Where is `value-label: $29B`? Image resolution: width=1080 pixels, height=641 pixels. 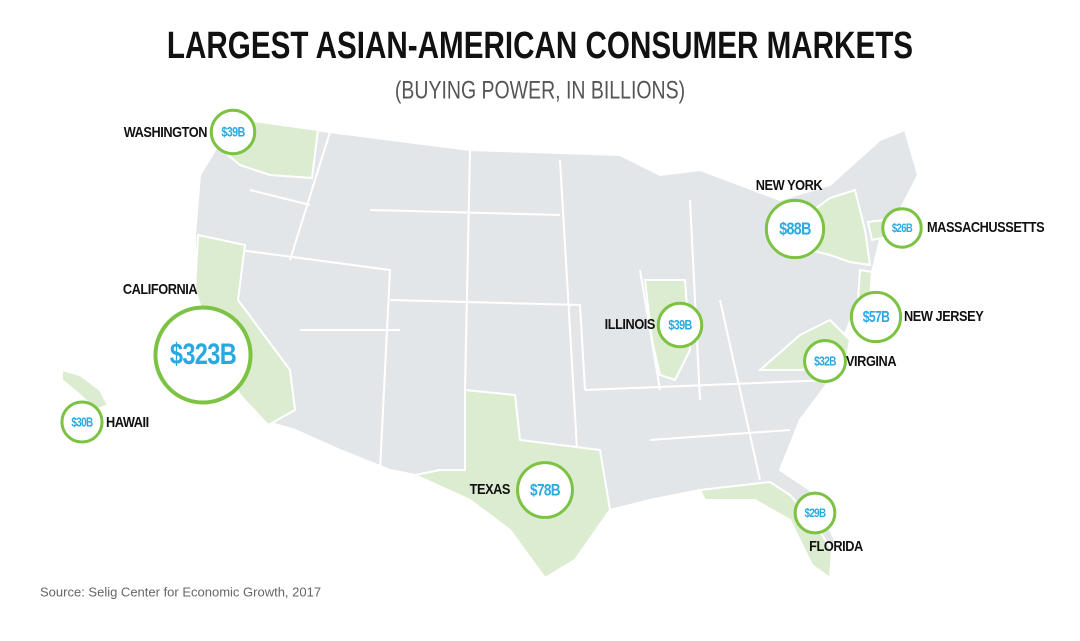
value-label: $29B is located at coordinates (816, 513).